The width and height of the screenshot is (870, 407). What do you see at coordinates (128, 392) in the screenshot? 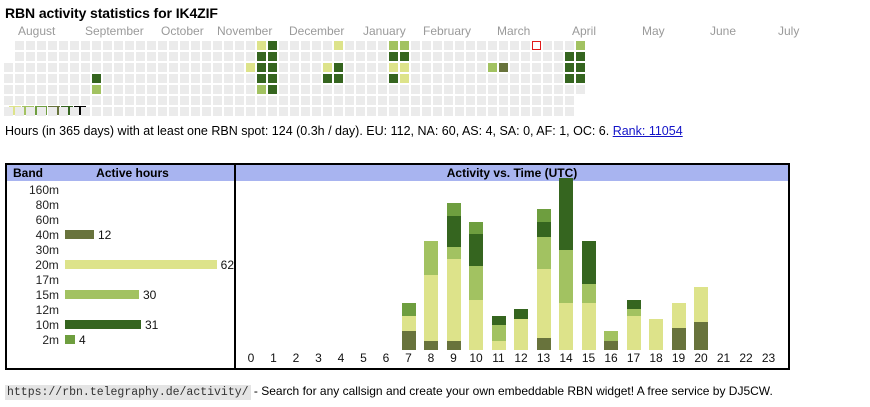
I see `footer-url: https://rbn.telegraphy.de/activity/` at bounding box center [128, 392].